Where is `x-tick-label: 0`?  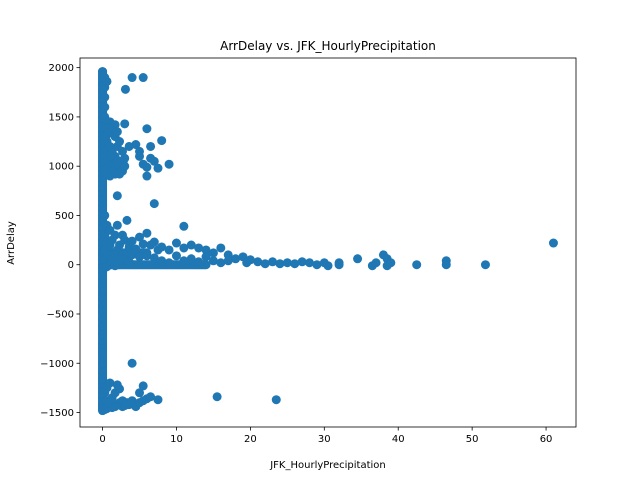 x-tick-label: 0 is located at coordinates (102, 439).